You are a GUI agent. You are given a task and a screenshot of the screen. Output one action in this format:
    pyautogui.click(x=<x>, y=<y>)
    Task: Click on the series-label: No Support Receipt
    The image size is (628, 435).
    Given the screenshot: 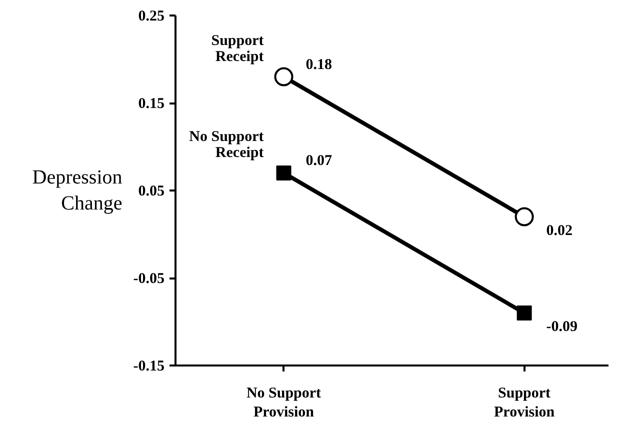 What is the action you would take?
    pyautogui.click(x=226, y=145)
    